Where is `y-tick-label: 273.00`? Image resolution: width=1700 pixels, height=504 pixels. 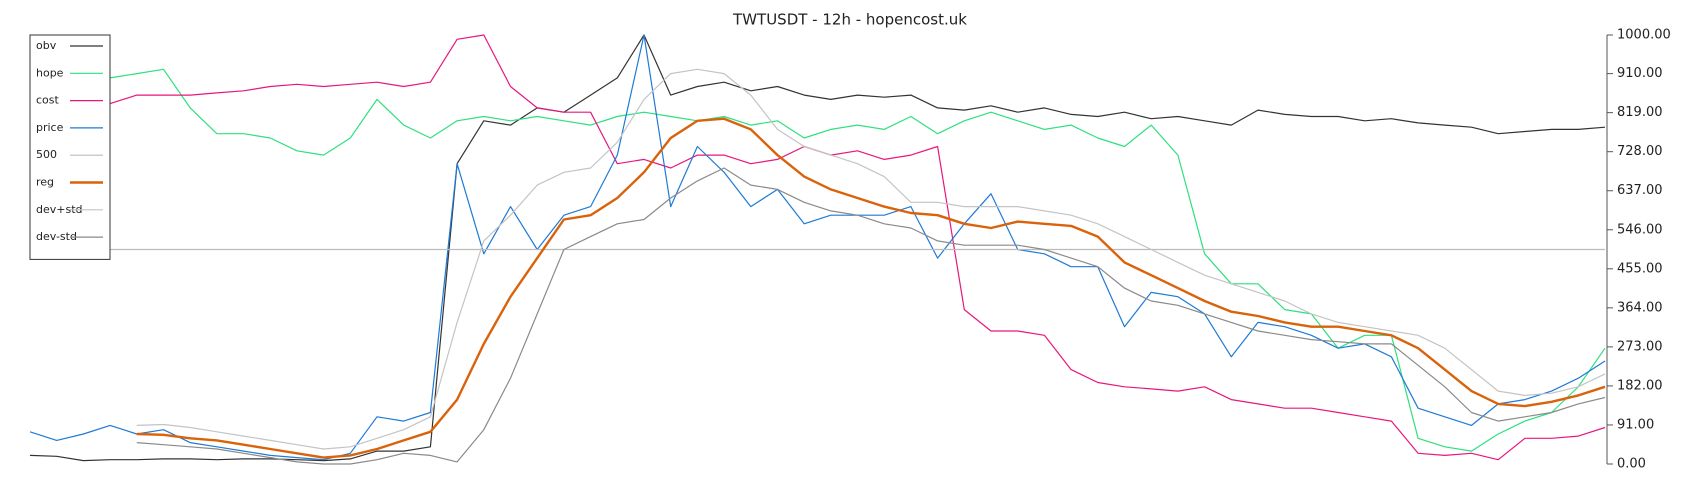 y-tick-label: 273.00 is located at coordinates (1640, 346).